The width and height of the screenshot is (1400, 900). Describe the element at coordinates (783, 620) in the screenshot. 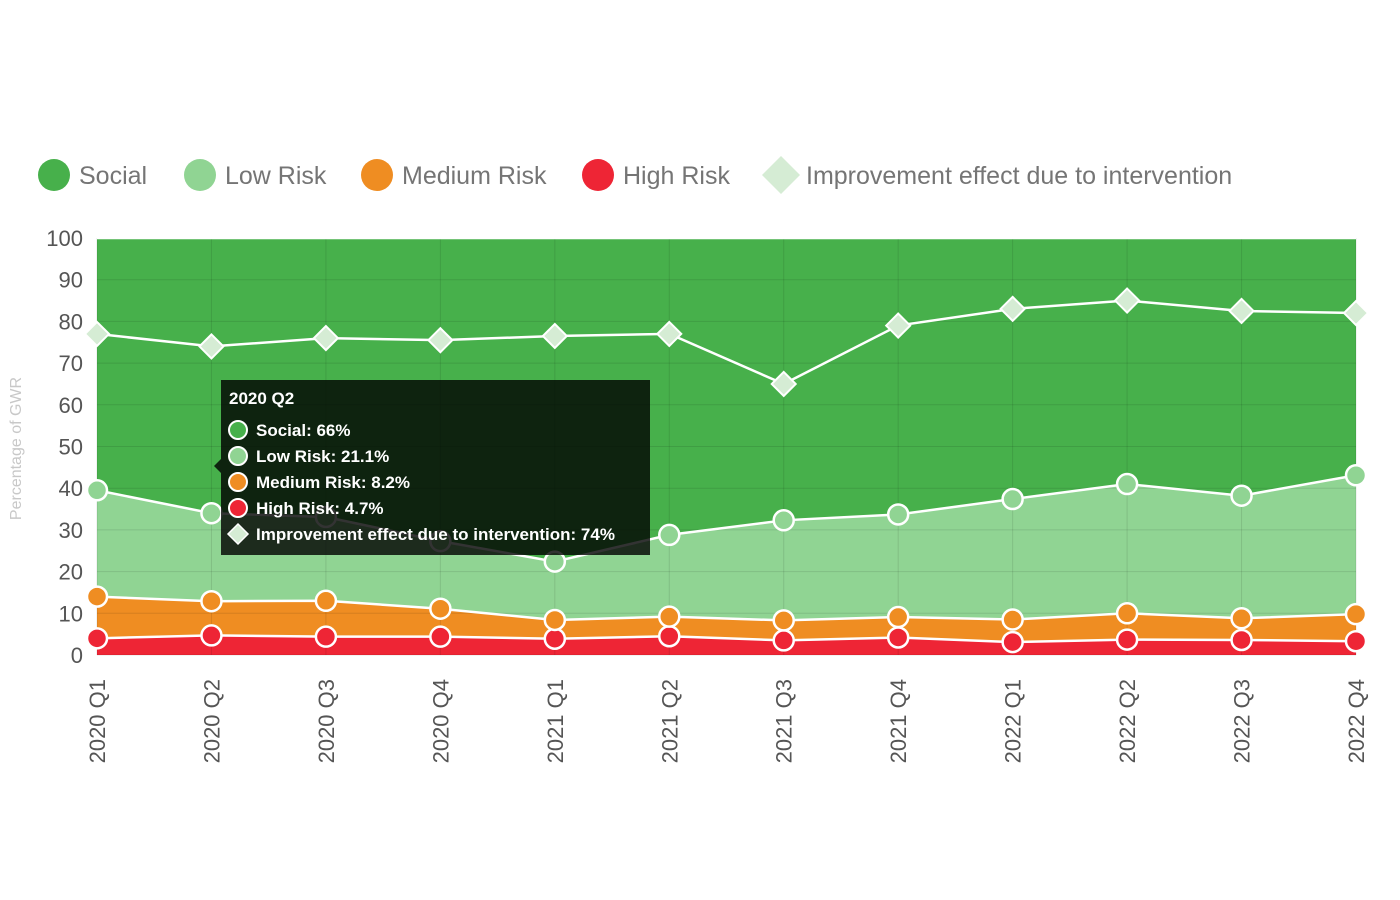

I see `point-medium-risk-2021-q3` at that location.